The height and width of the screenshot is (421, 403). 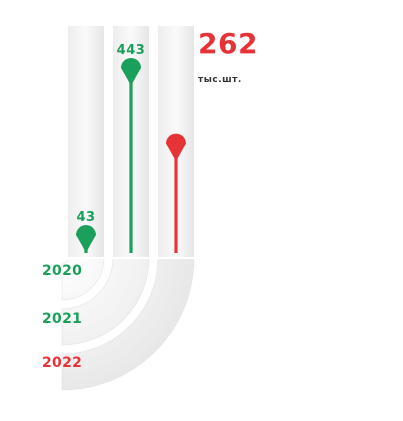 I want to click on value-label-2020: 43, so click(x=85, y=217).